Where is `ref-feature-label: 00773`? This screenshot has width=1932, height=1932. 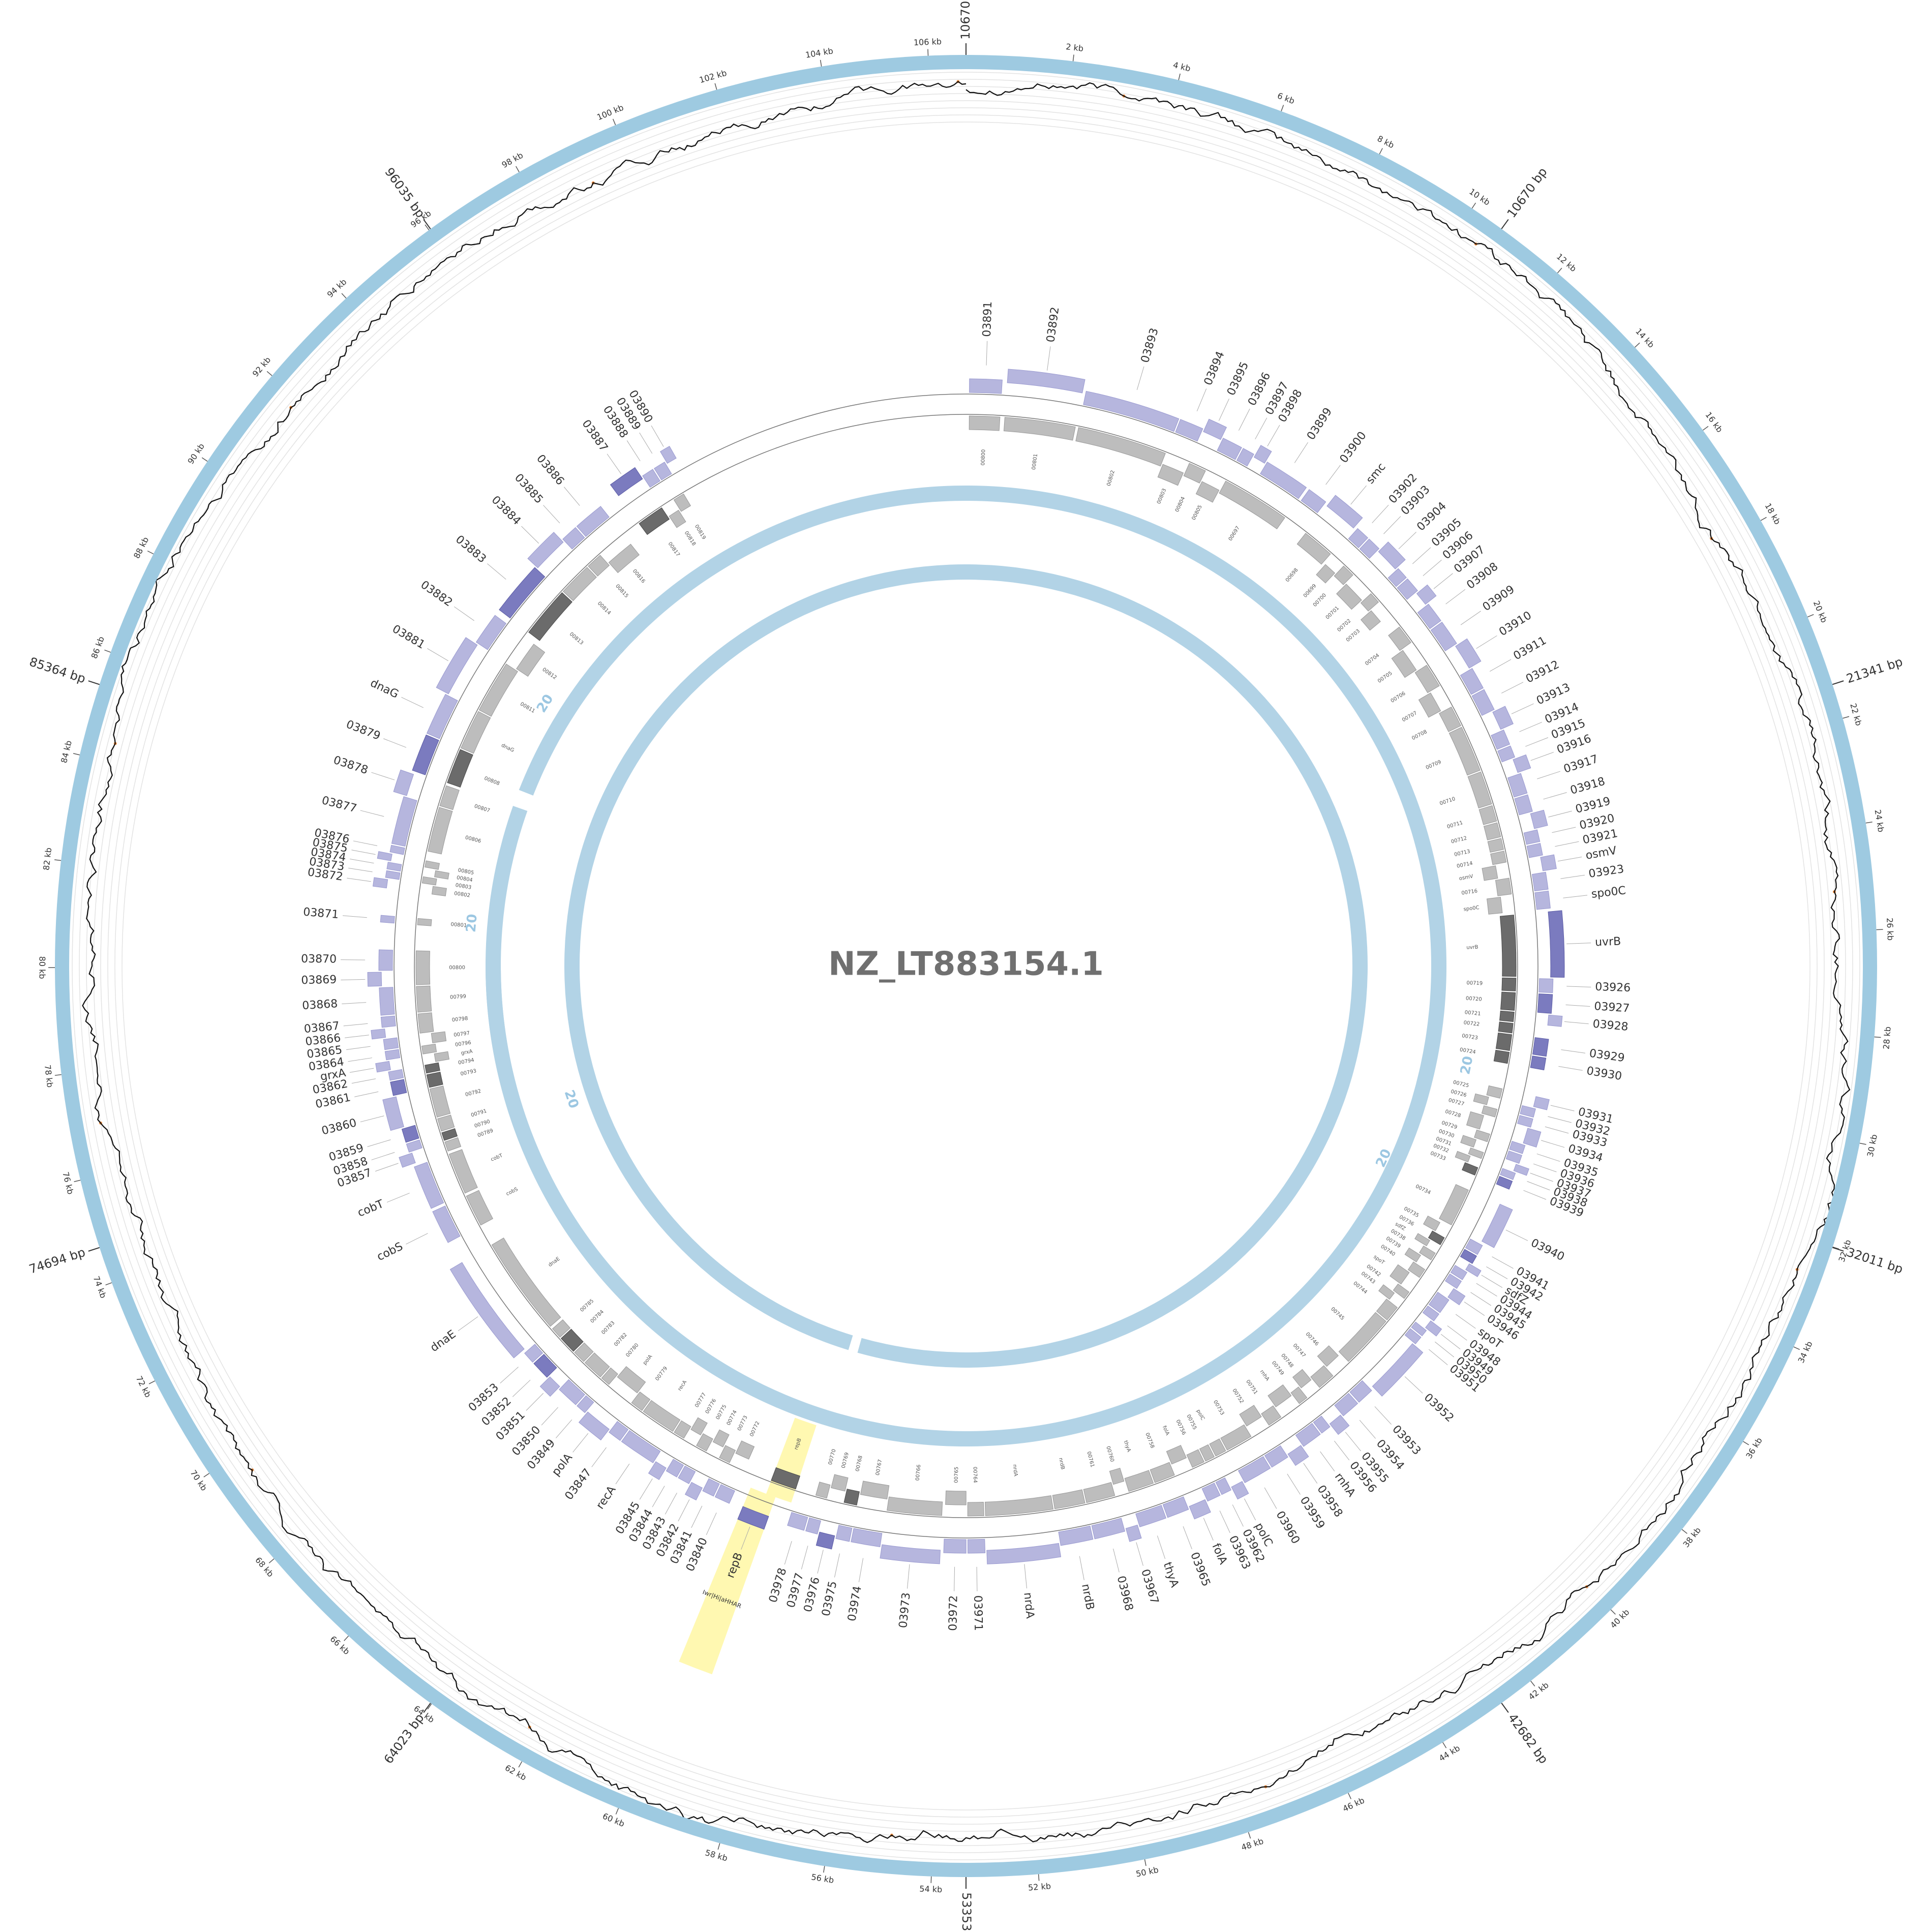 ref-feature-label: 00773 is located at coordinates (743, 1423).